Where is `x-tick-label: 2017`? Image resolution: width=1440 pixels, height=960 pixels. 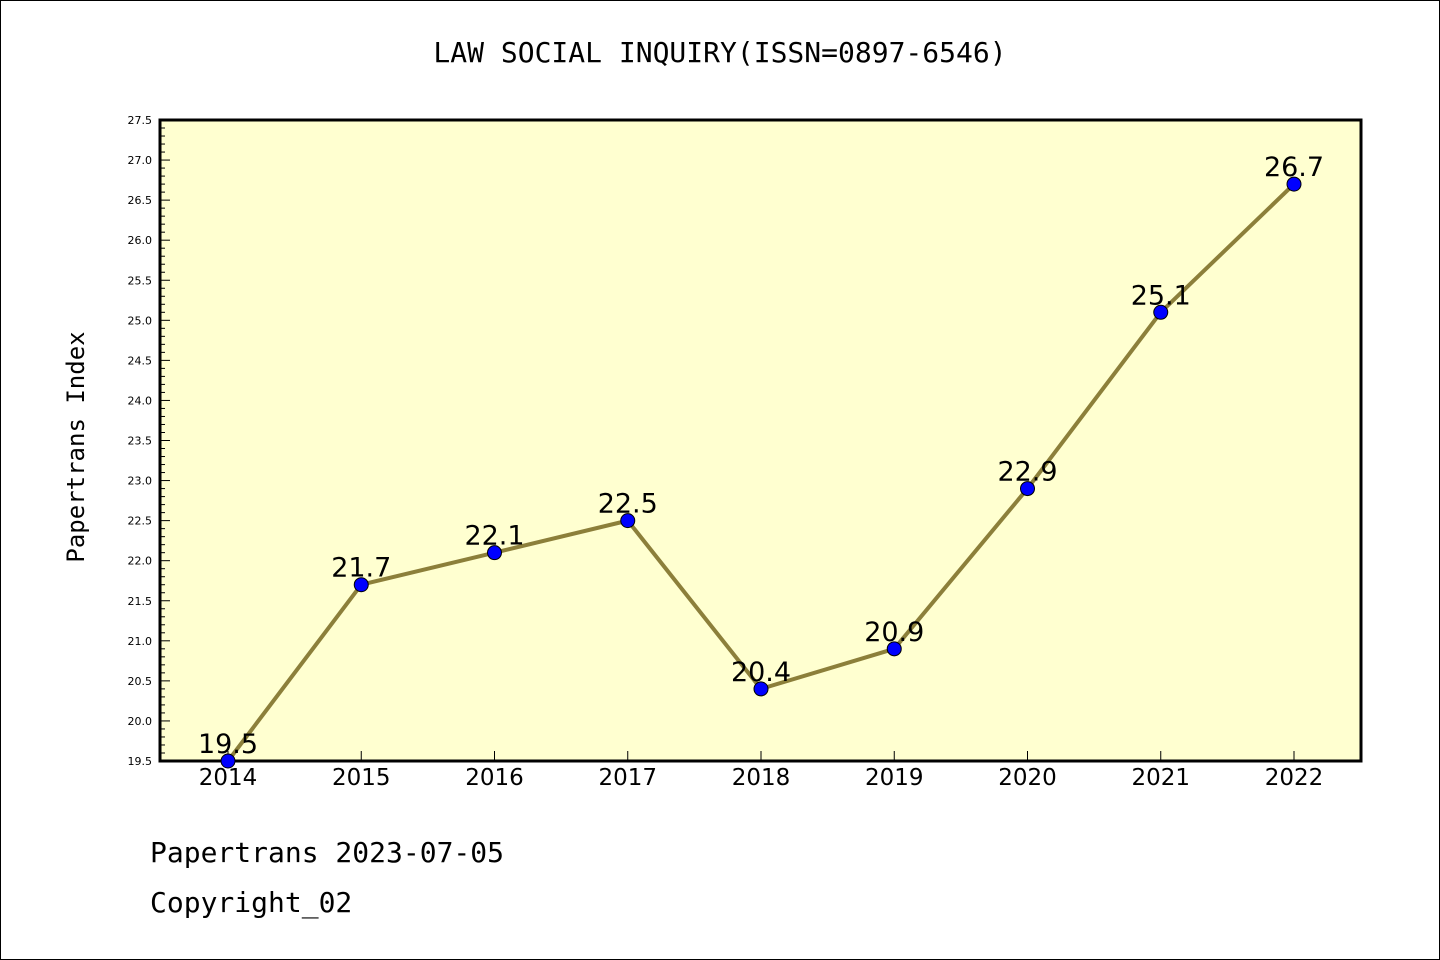
x-tick-label: 2017 is located at coordinates (627, 778).